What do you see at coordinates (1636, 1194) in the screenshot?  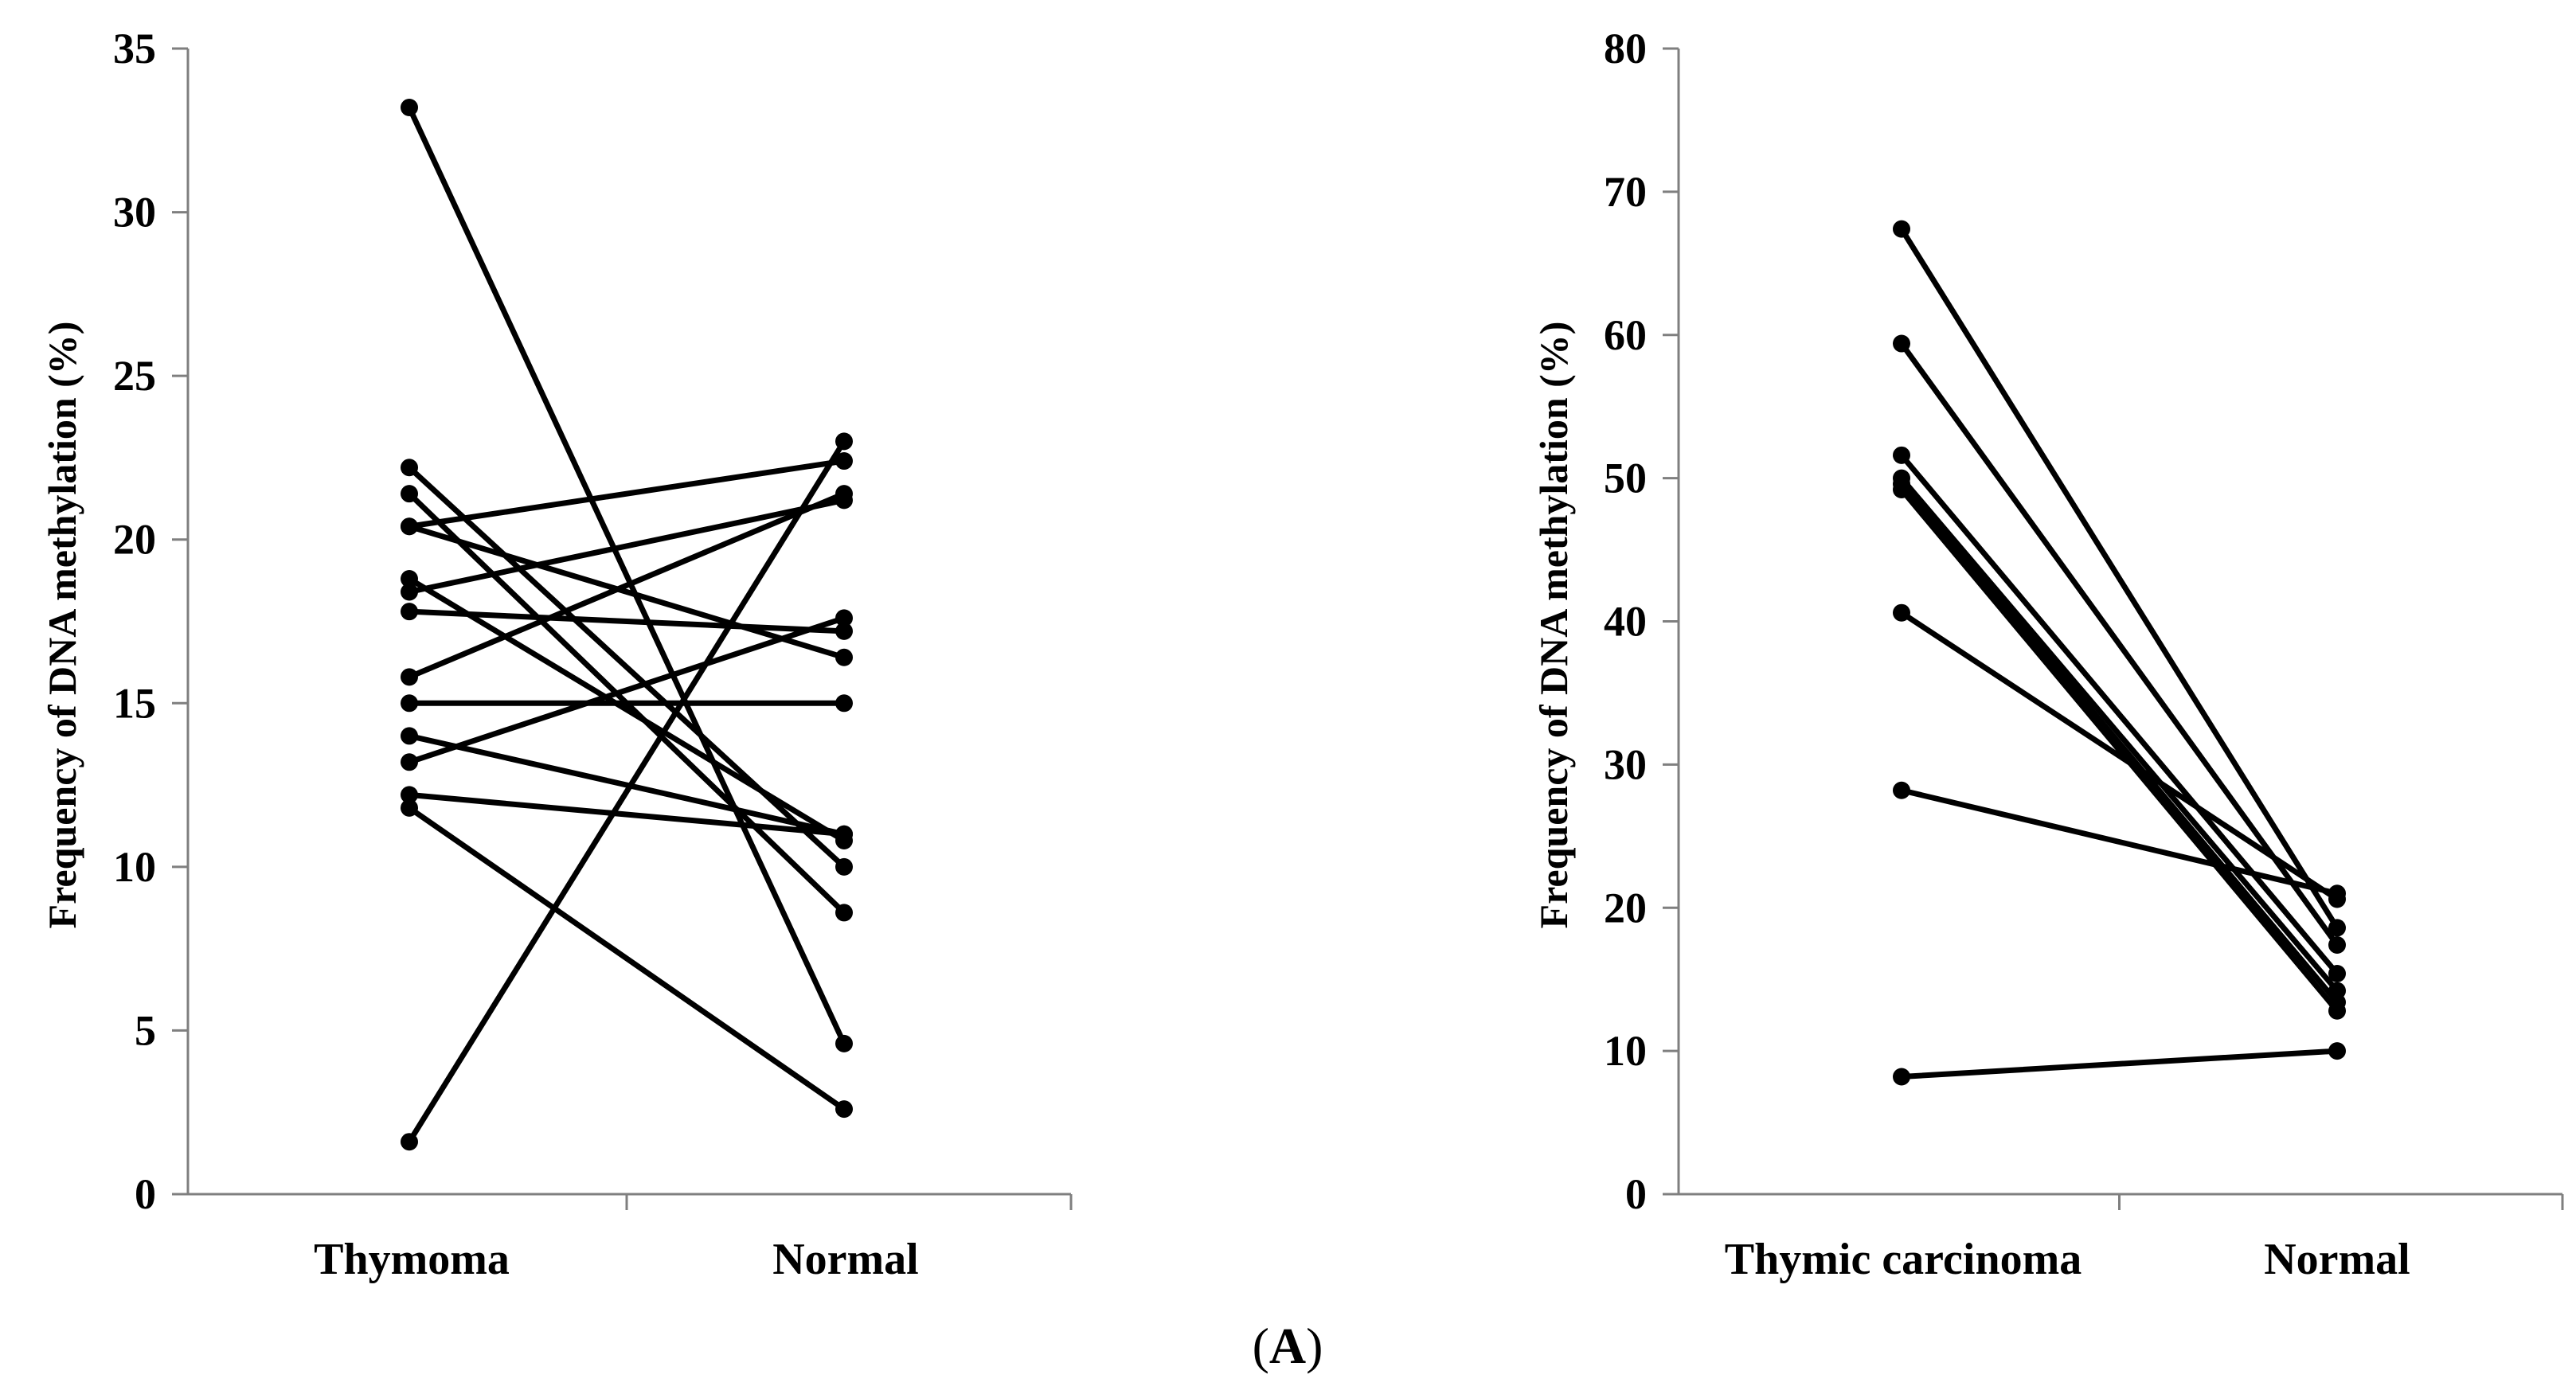 I see `y-tick-label-right-0: 0` at bounding box center [1636, 1194].